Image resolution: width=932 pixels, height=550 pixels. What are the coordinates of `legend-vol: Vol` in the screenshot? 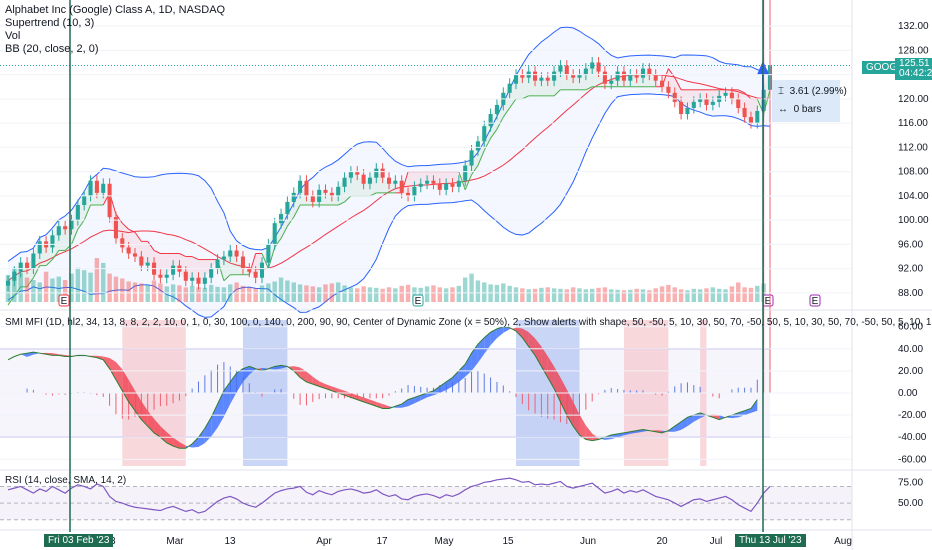 It's located at (13, 36).